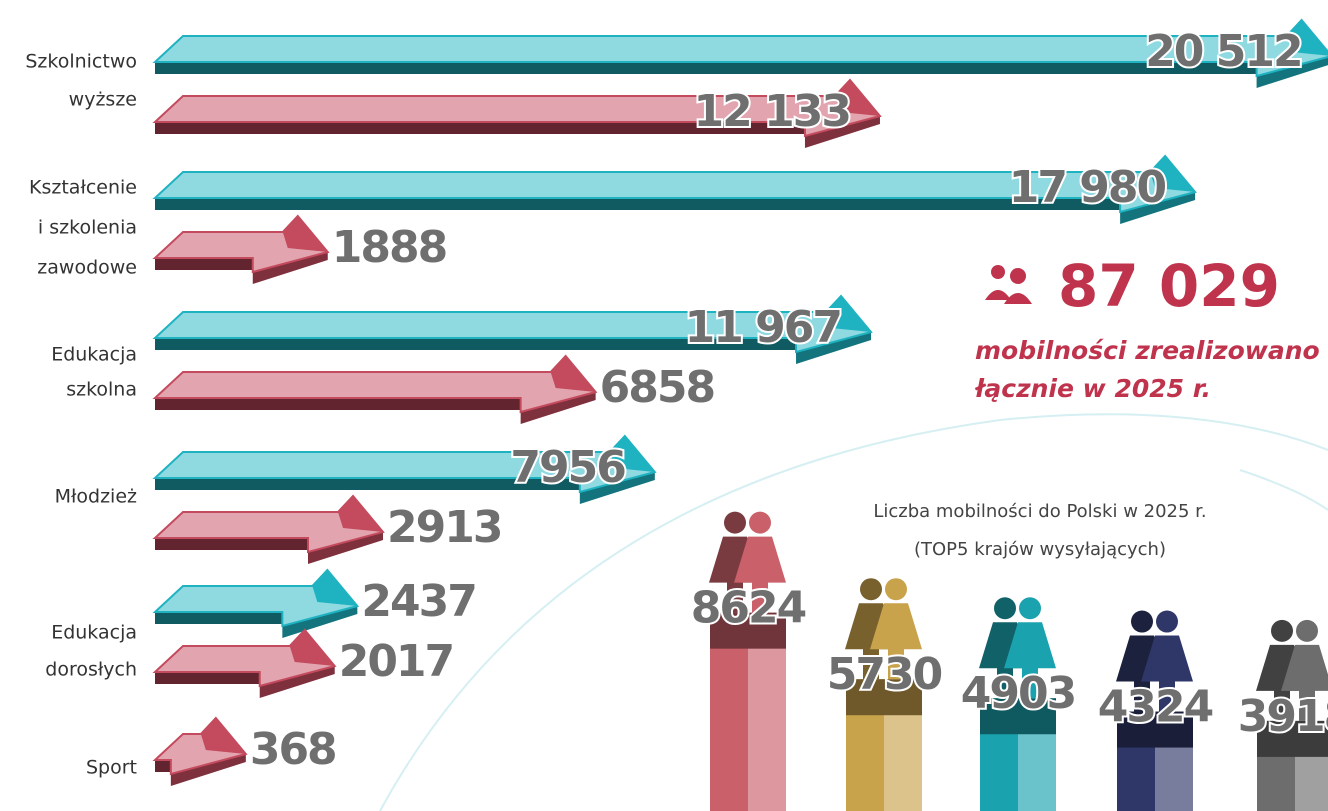 This screenshot has height=811, width=1328. I want to click on category-label: szkolna, so click(101, 390).